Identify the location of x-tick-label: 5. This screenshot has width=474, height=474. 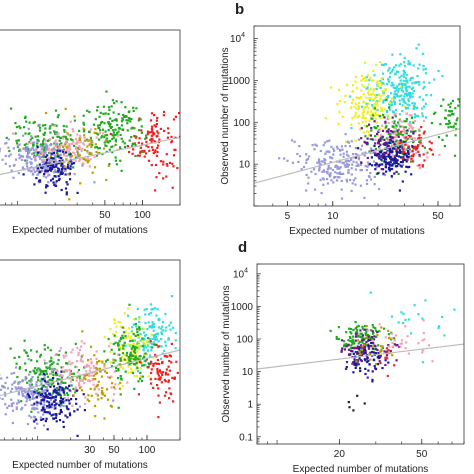
(288, 216).